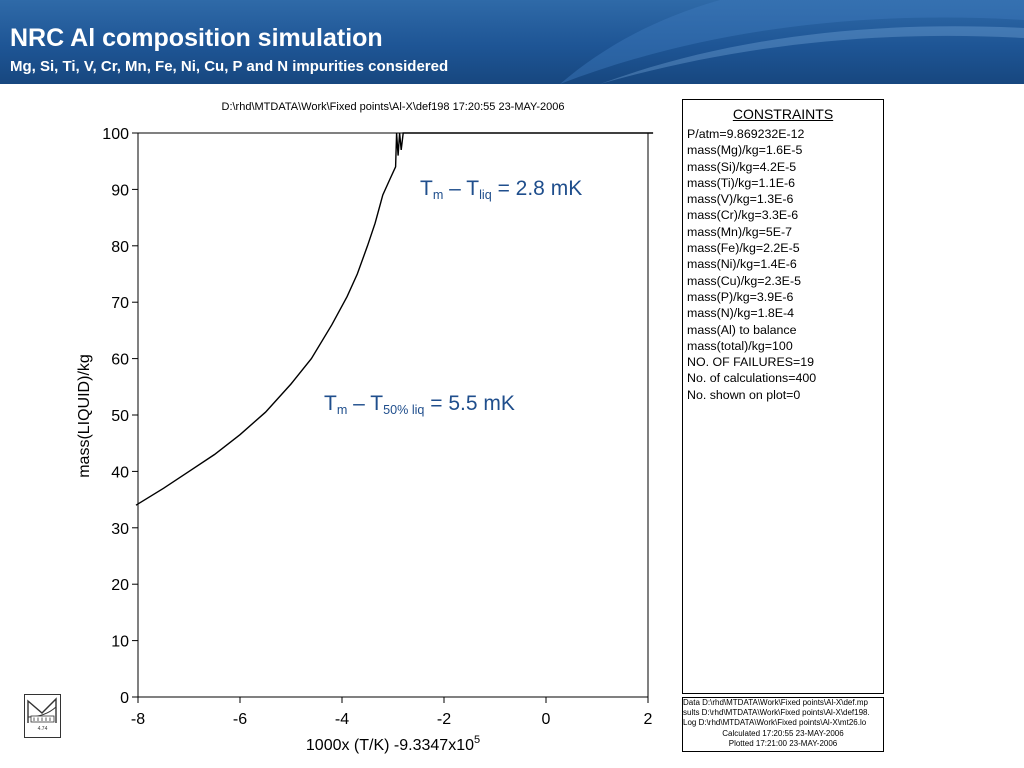 Image resolution: width=1024 pixels, height=768 pixels. Describe the element at coordinates (124, 698) in the screenshot. I see `y-tick-label: 0` at that location.